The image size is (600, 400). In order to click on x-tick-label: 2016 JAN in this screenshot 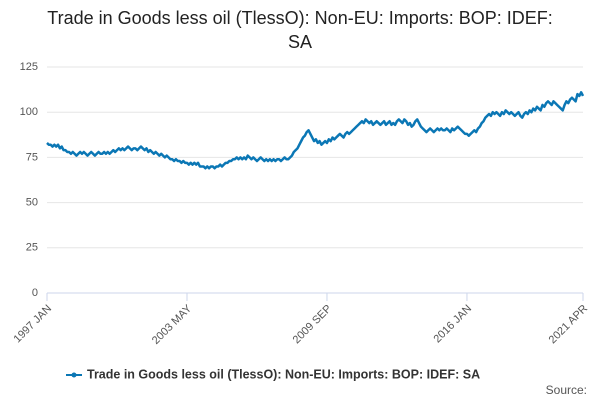, I will do `click(452, 324)`.